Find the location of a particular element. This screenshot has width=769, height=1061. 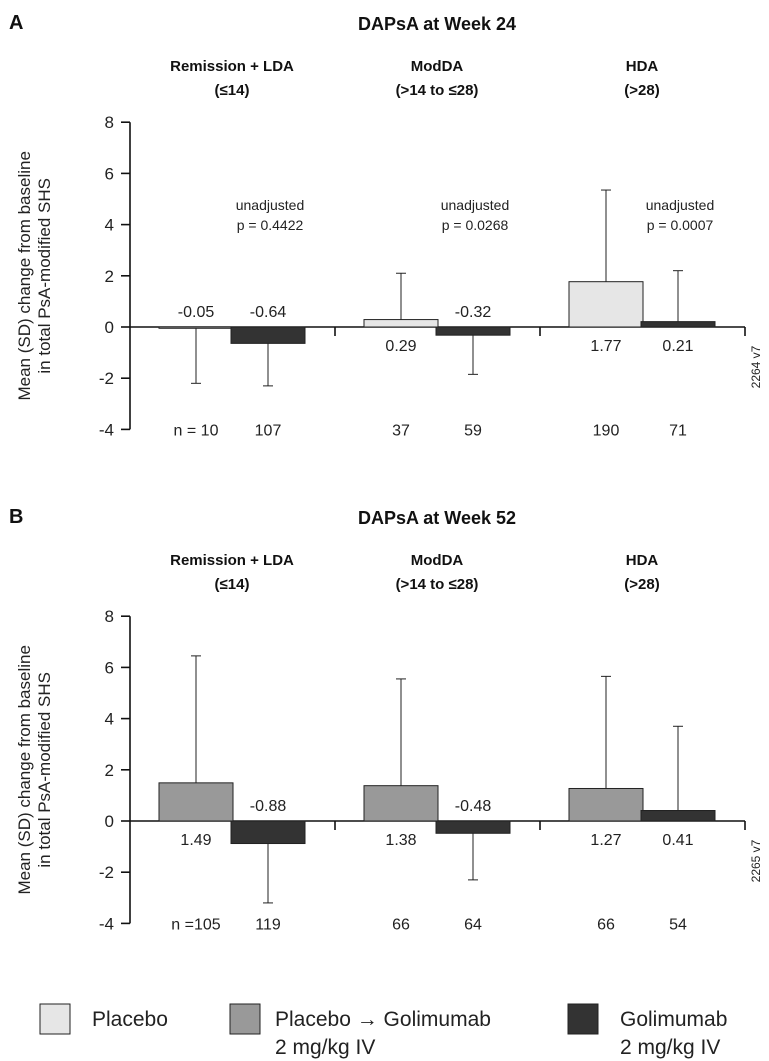

chart-title: DAPsA at Week 52 is located at coordinates (437, 518).